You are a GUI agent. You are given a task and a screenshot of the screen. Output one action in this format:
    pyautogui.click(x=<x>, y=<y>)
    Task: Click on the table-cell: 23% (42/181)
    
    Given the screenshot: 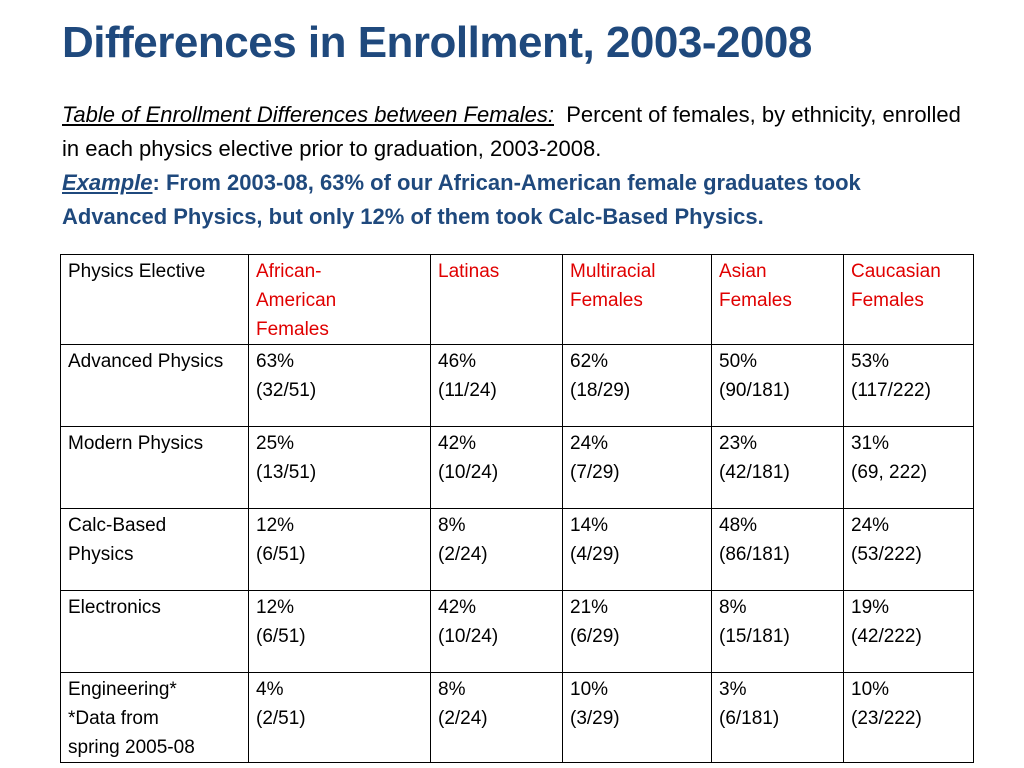 What is the action you would take?
    pyautogui.click(x=777, y=467)
    